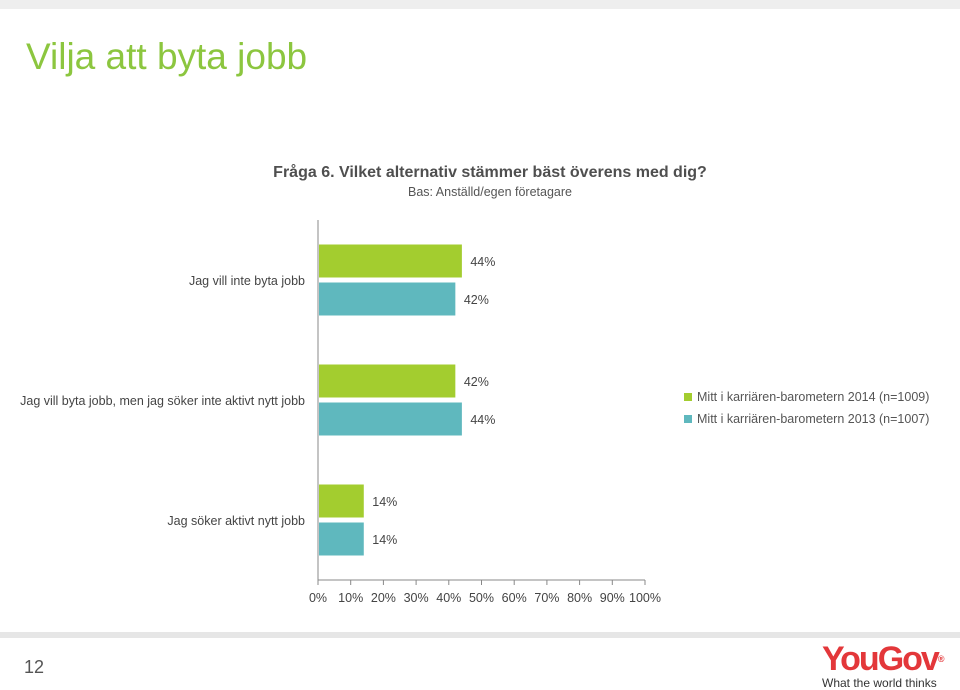 The image size is (960, 690). I want to click on category-label: Jag söker aktivt nytt jobb, so click(236, 521).